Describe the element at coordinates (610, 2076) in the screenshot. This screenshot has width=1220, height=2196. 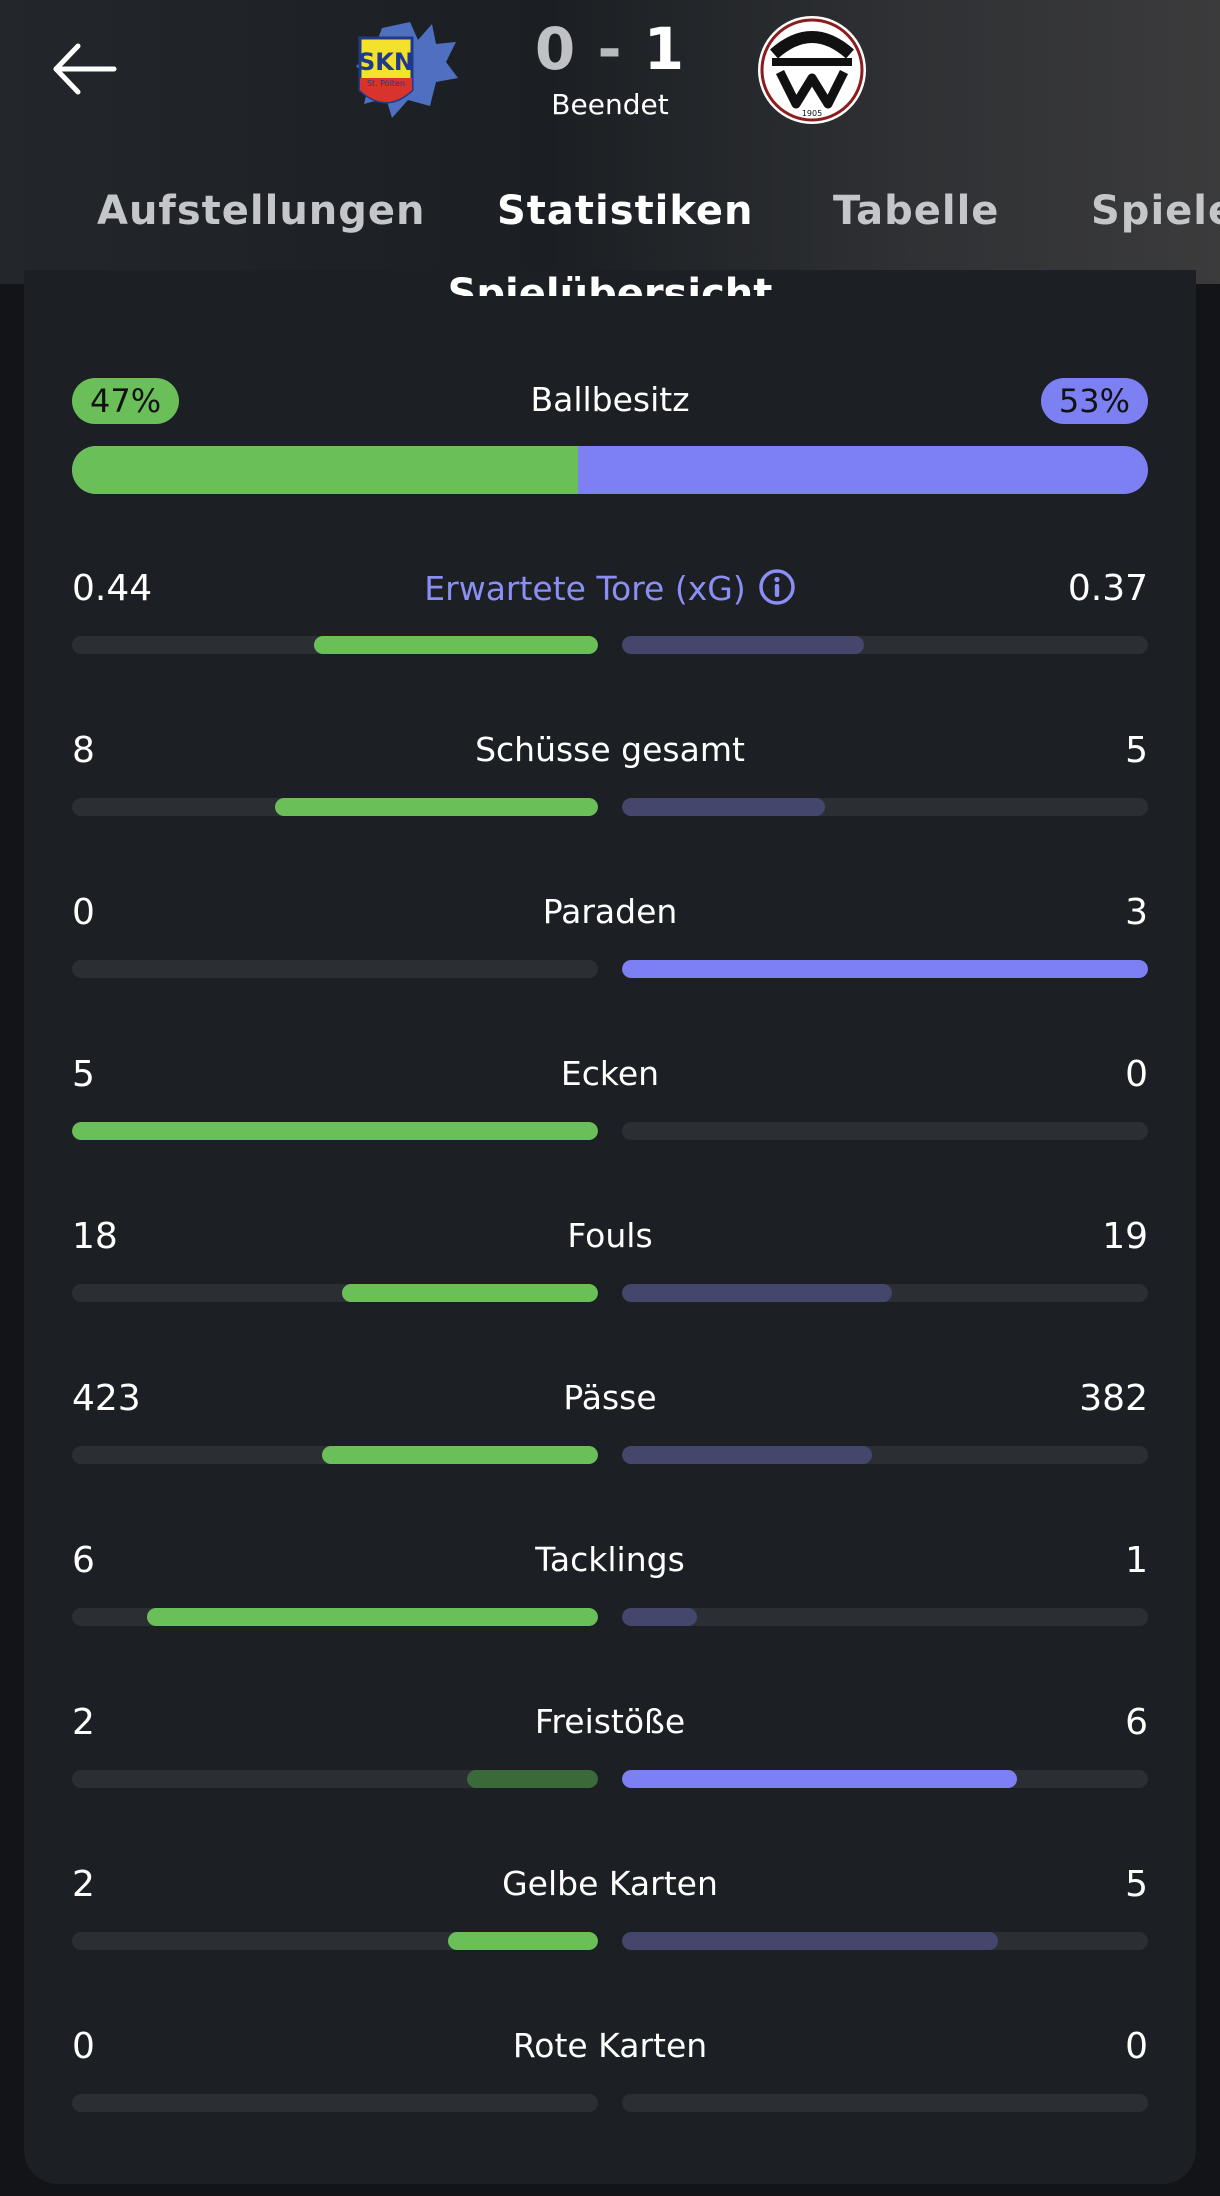
I see `stat-row: 0 Rote Karten 0` at that location.